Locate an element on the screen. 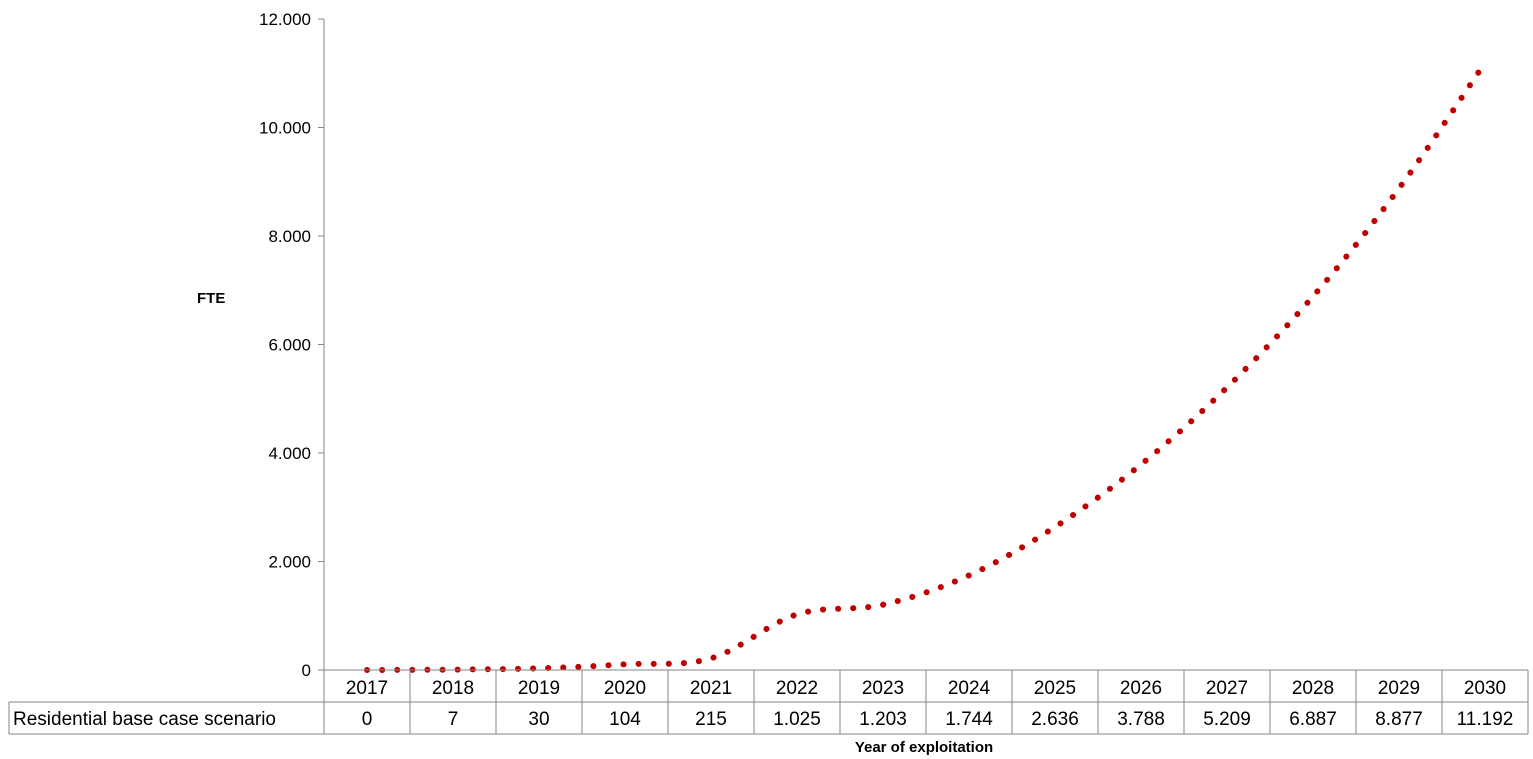  x-category-label: 2024 is located at coordinates (969, 688).